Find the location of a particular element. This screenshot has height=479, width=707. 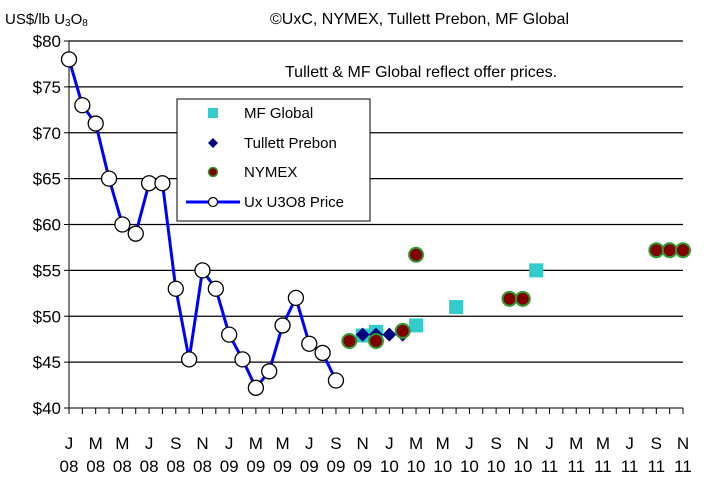

legend-entry: Ux U3O8 Price is located at coordinates (265, 202).